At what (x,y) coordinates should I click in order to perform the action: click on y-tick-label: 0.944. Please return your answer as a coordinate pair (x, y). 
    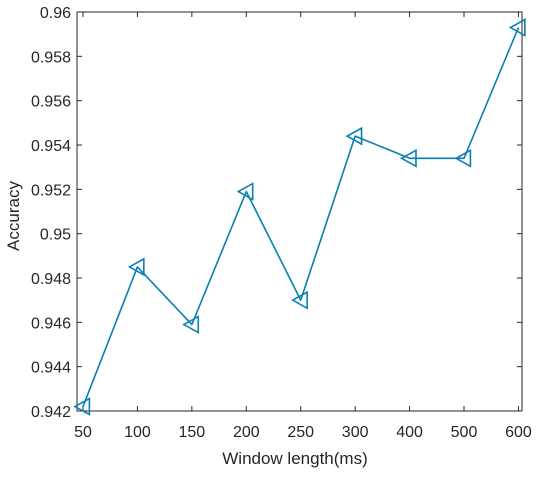
    Looking at the image, I should click on (51, 368).